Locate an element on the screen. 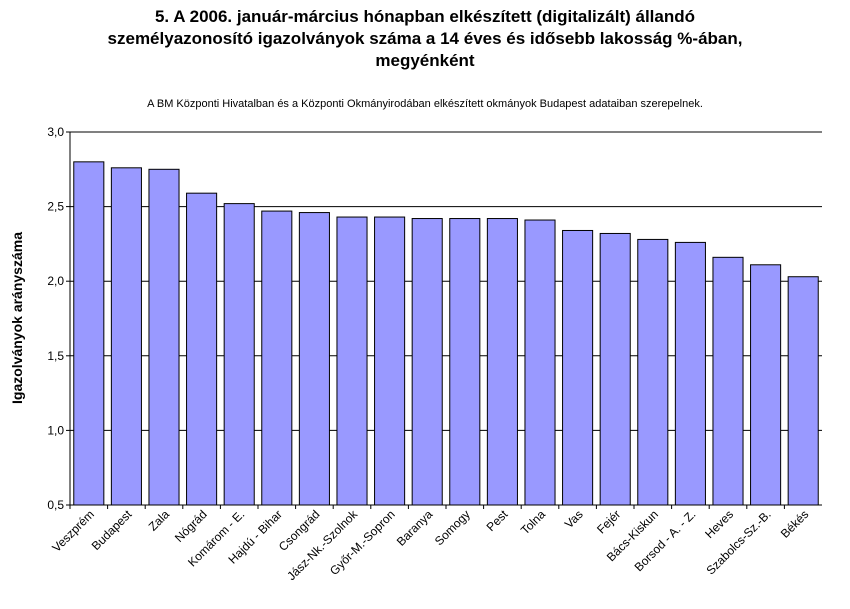 This screenshot has height=609, width=850. y-tick-label: 2,0 is located at coordinates (55, 281).